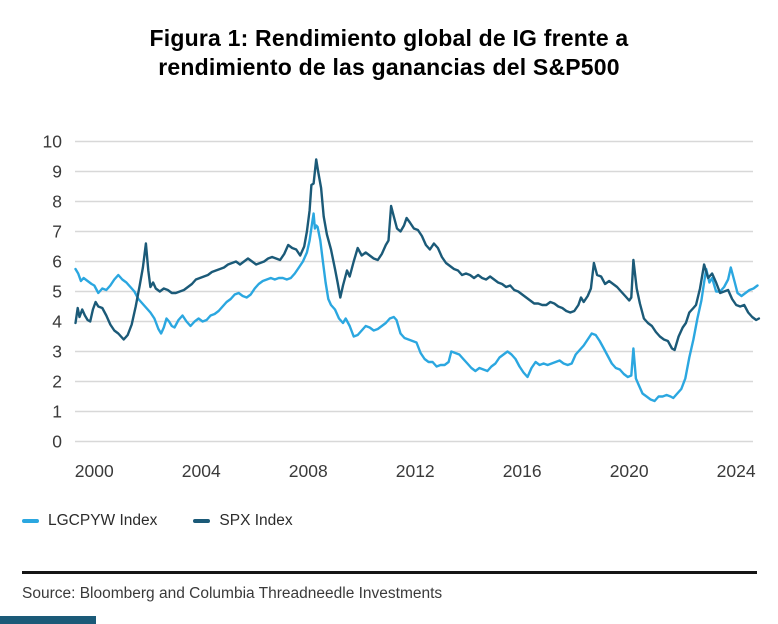  I want to click on corner-brand-bar, so click(48, 620).